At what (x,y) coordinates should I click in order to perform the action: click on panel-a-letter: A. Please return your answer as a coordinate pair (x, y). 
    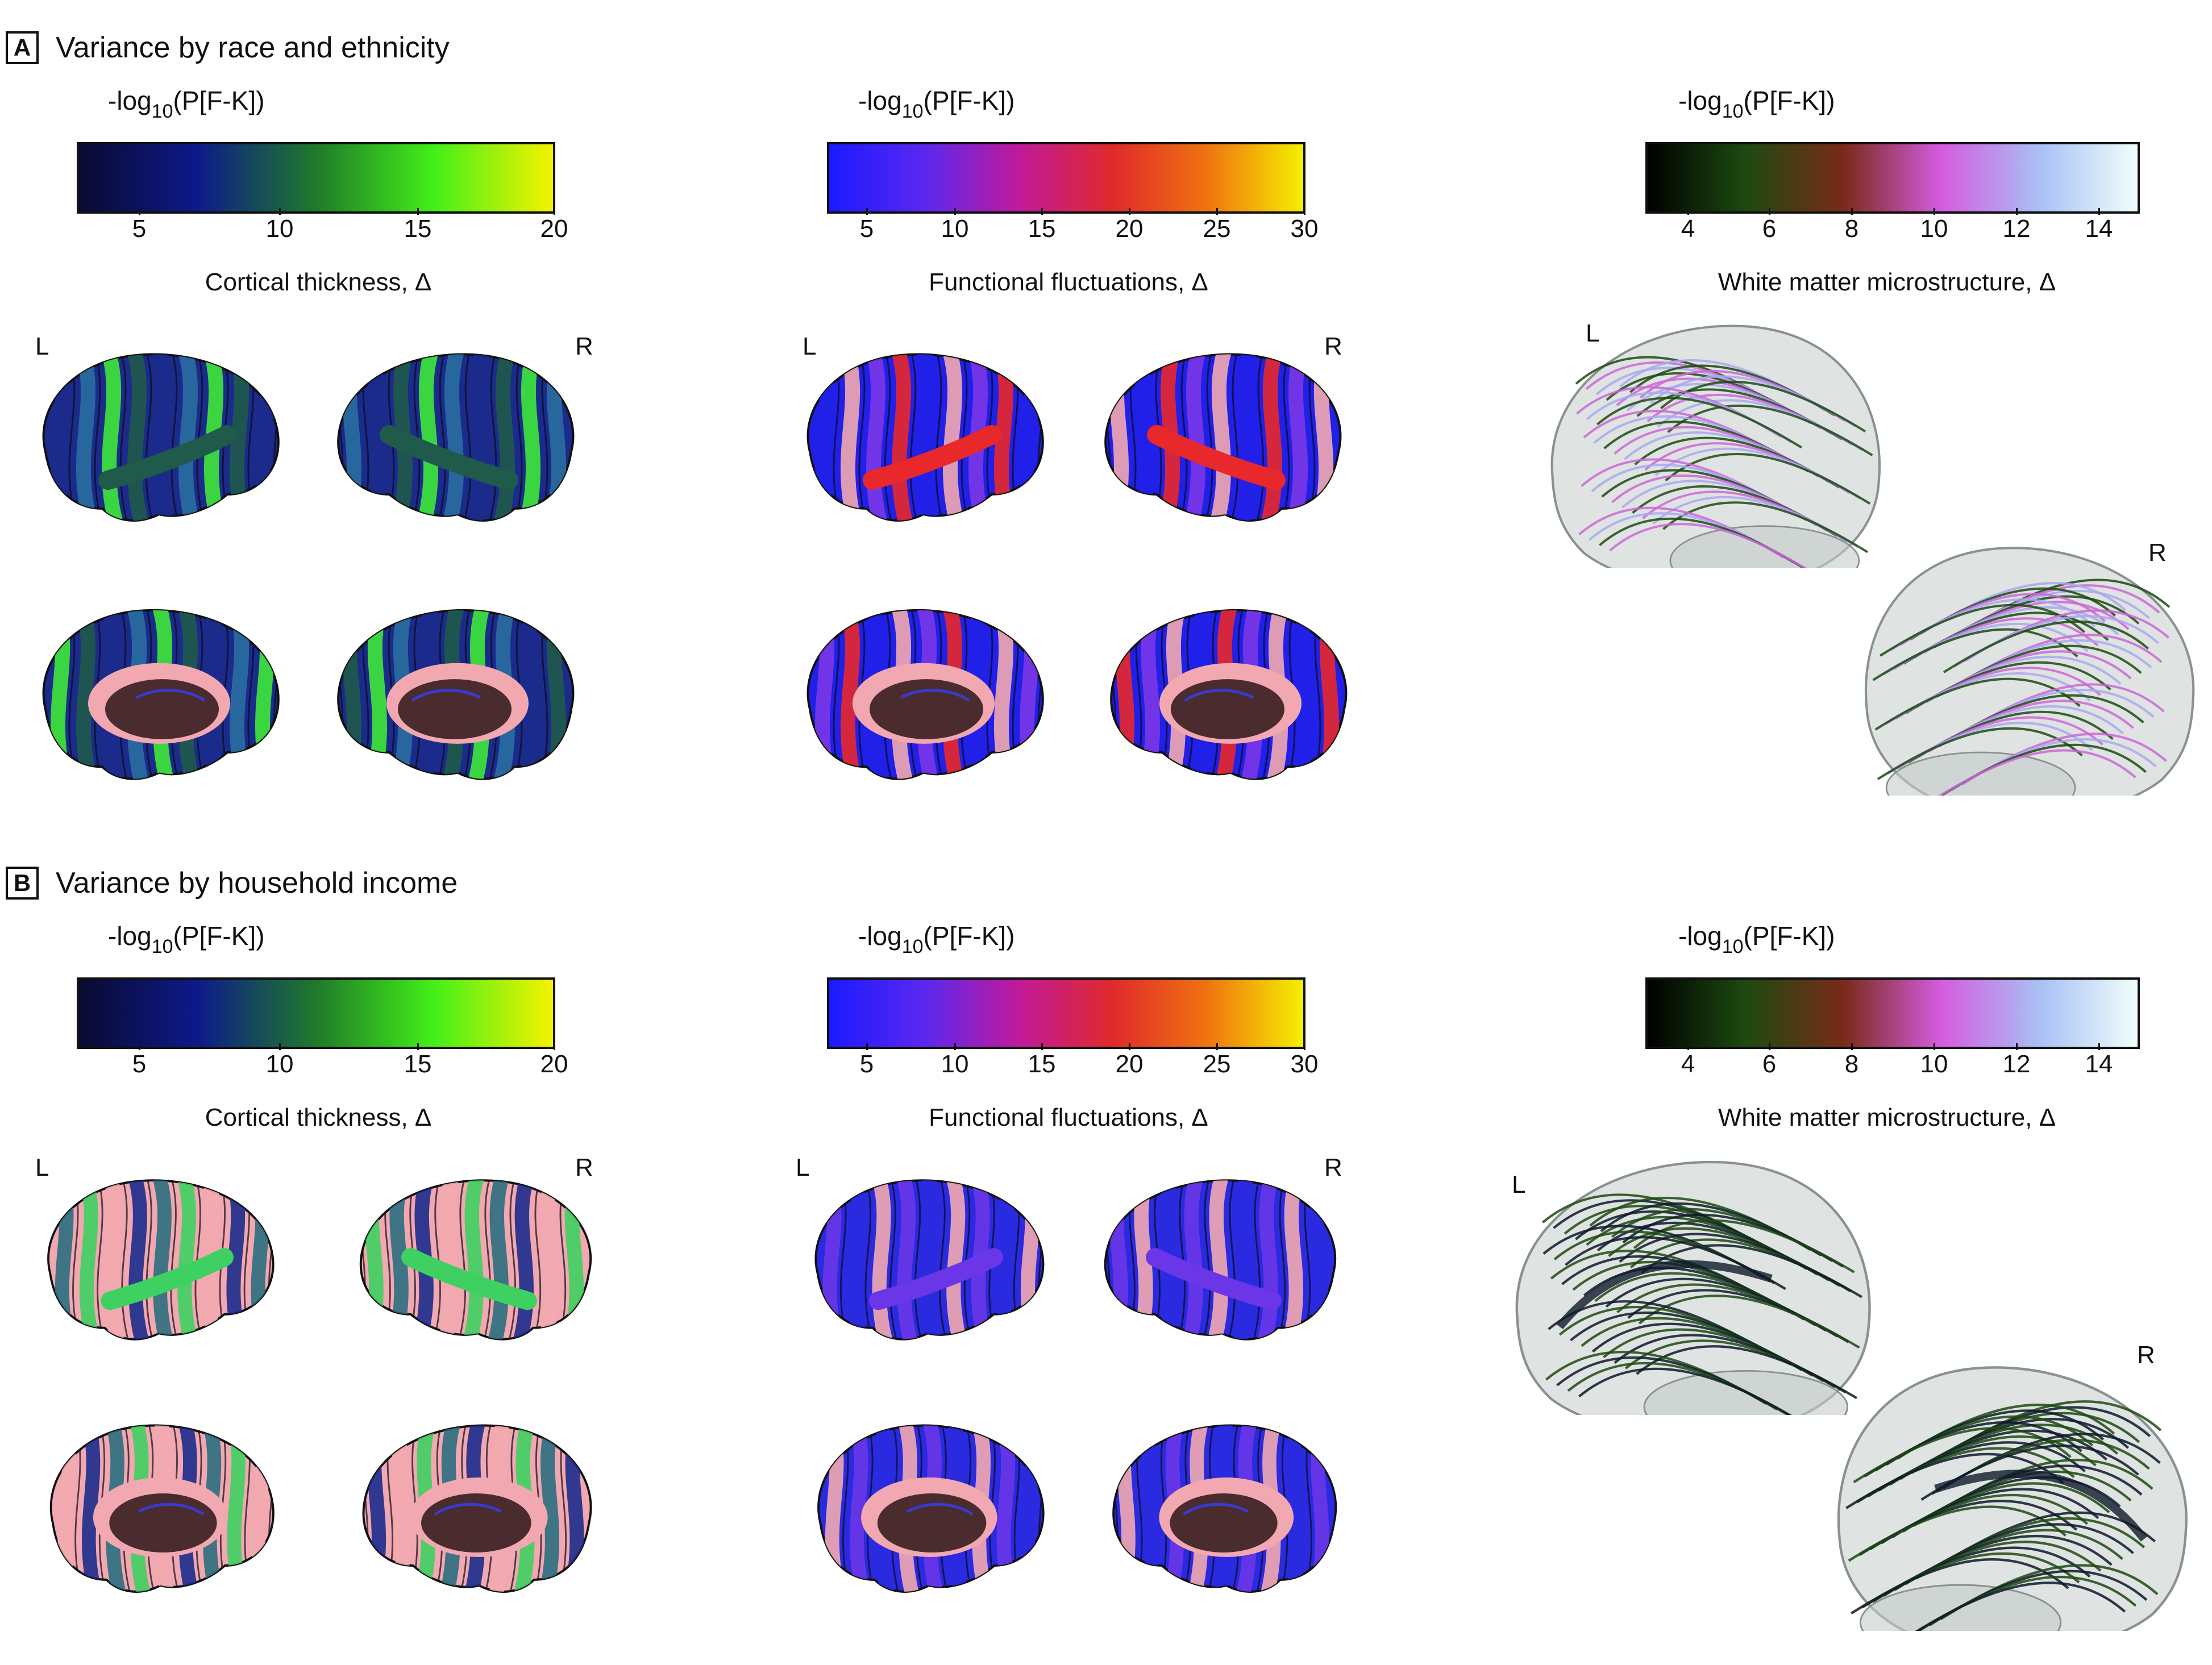
    Looking at the image, I should click on (23, 48).